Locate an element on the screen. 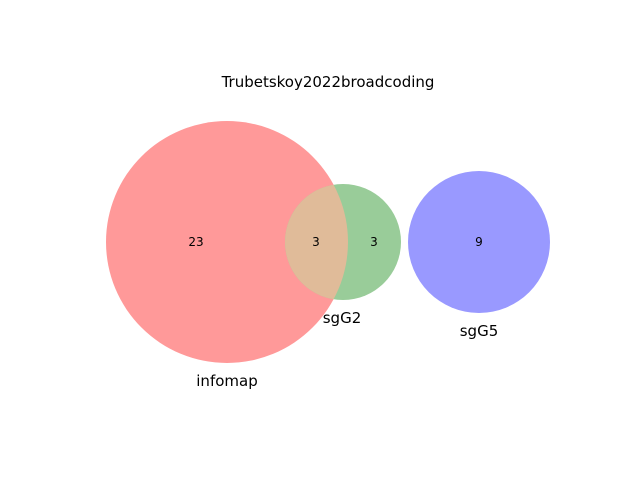  sgG2-only-count: 3 is located at coordinates (374, 242).